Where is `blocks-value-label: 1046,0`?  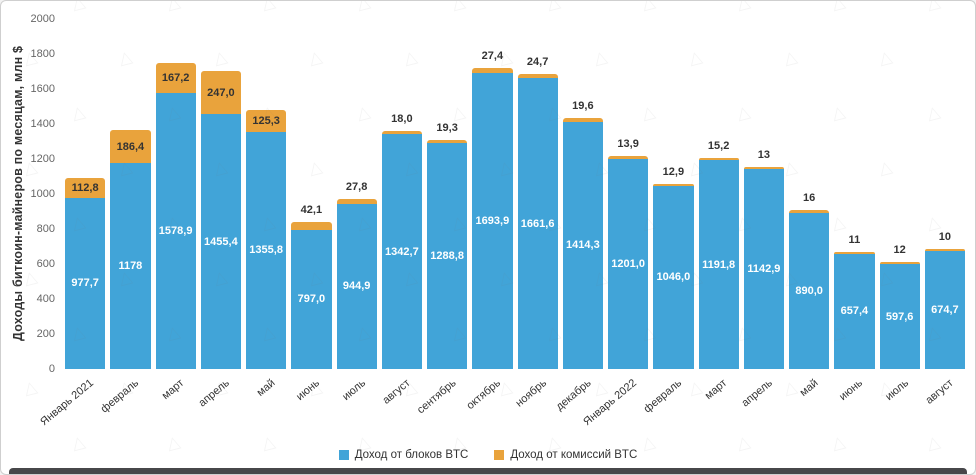
blocks-value-label: 1046,0 is located at coordinates (673, 277).